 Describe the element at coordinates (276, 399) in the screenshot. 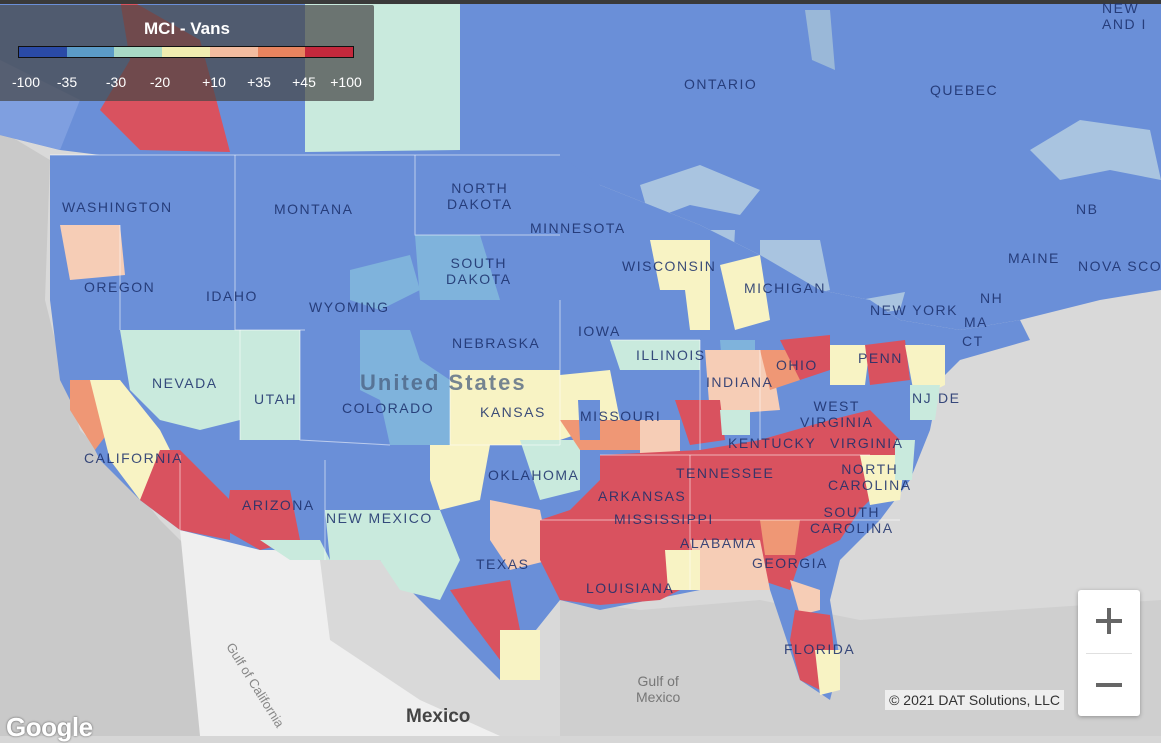

I see `label-utah: UTAH` at that location.